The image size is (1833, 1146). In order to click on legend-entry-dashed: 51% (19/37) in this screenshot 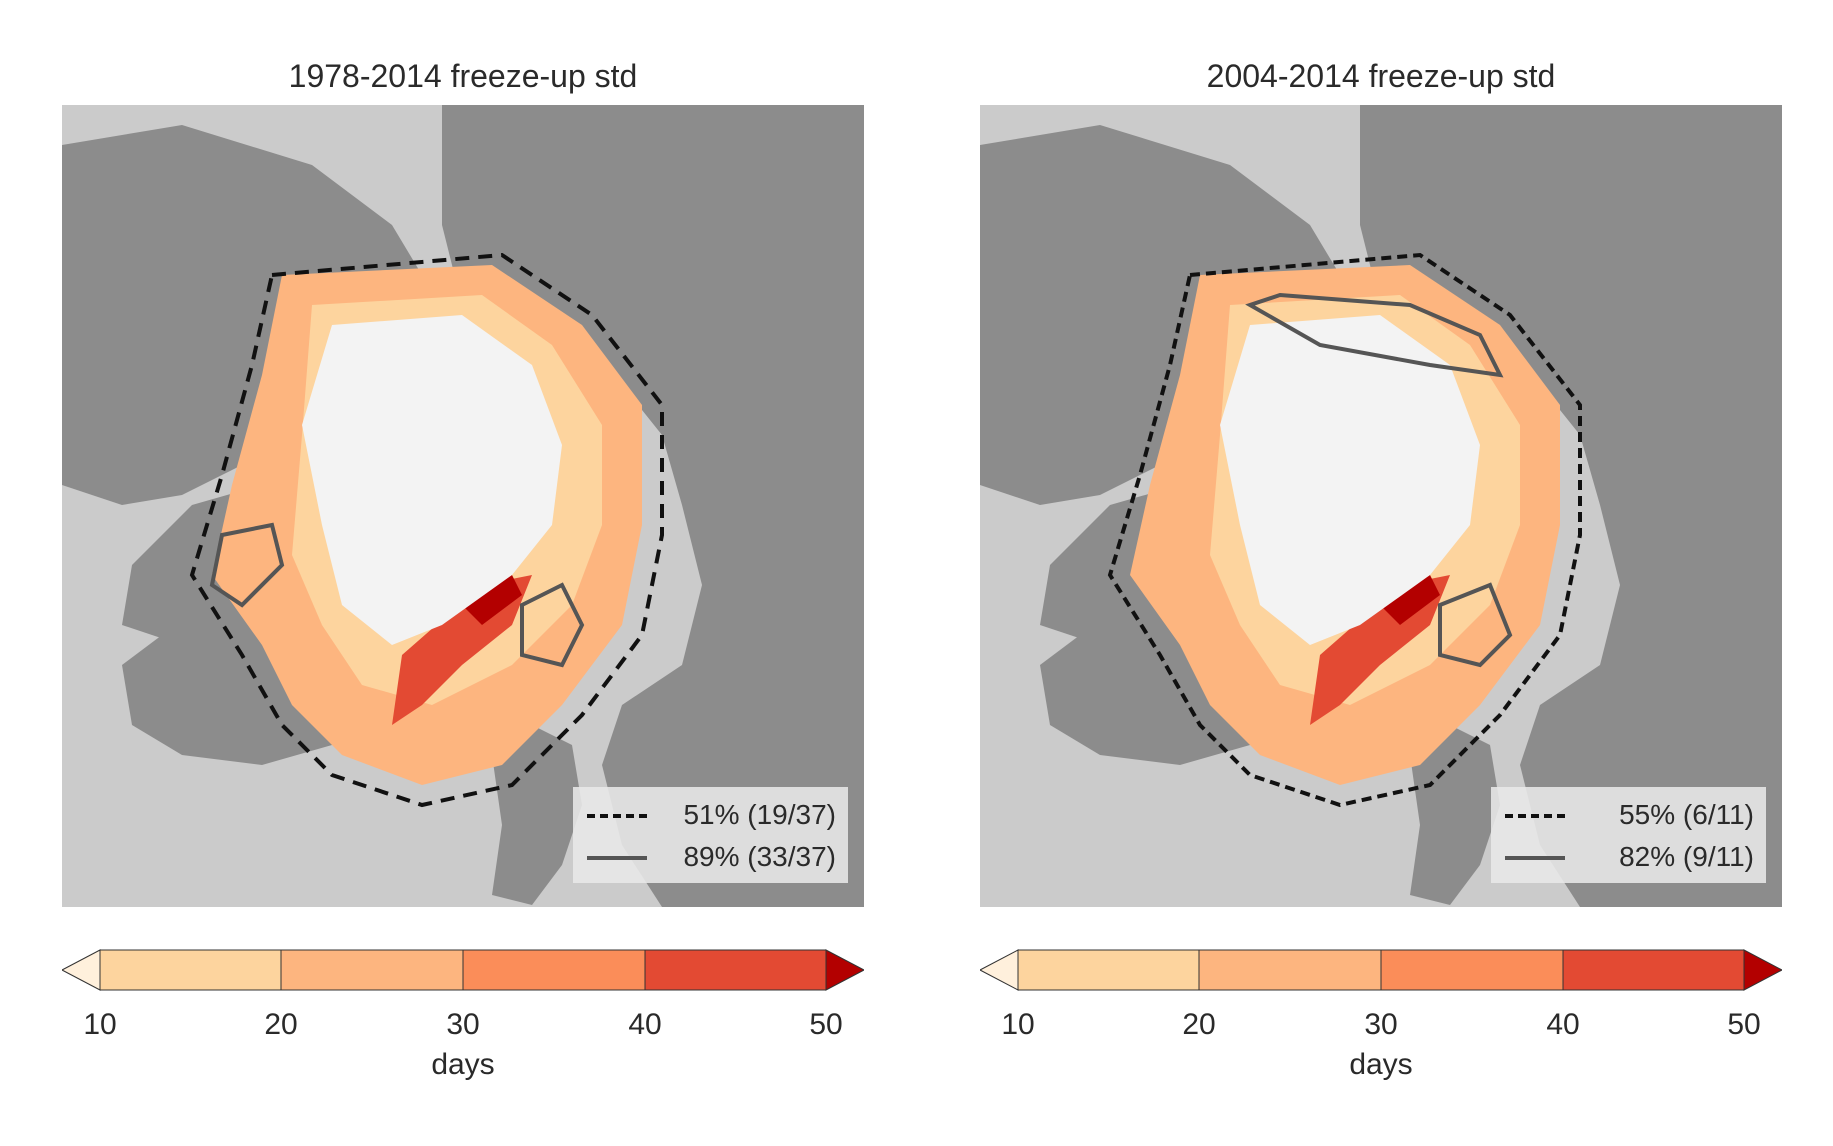, I will do `click(710, 815)`.